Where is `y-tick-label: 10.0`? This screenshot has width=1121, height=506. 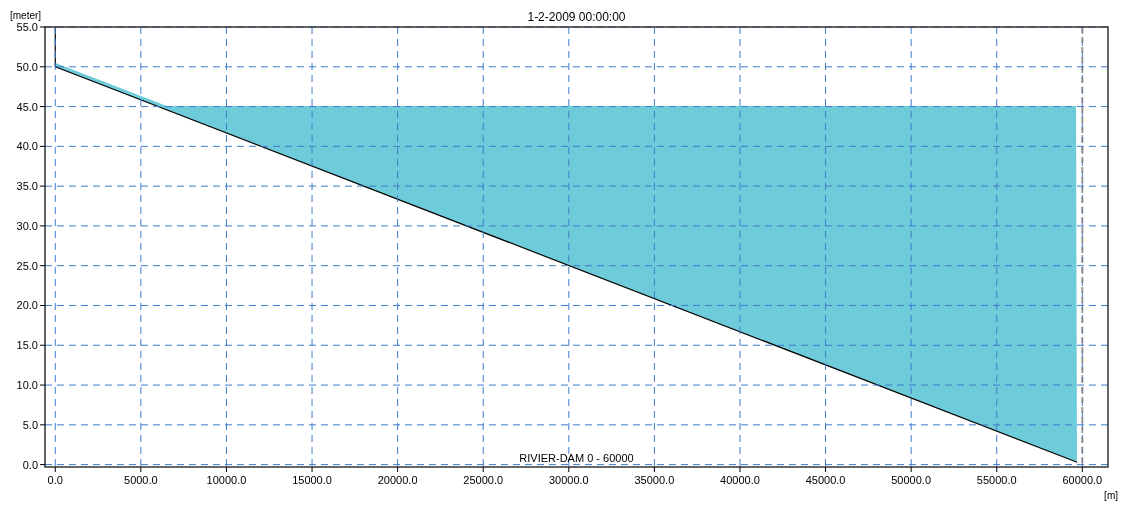 y-tick-label: 10.0 is located at coordinates (27, 385).